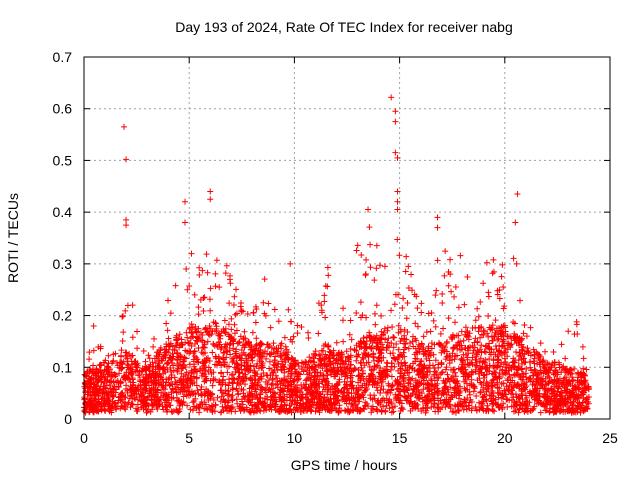  What do you see at coordinates (63, 212) in the screenshot?
I see `y-tick-label: 0.4` at bounding box center [63, 212].